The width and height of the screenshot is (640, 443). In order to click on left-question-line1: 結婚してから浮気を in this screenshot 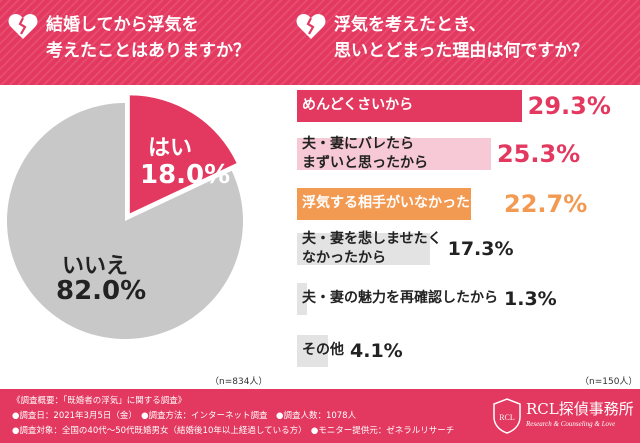, I will do `click(122, 25)`.